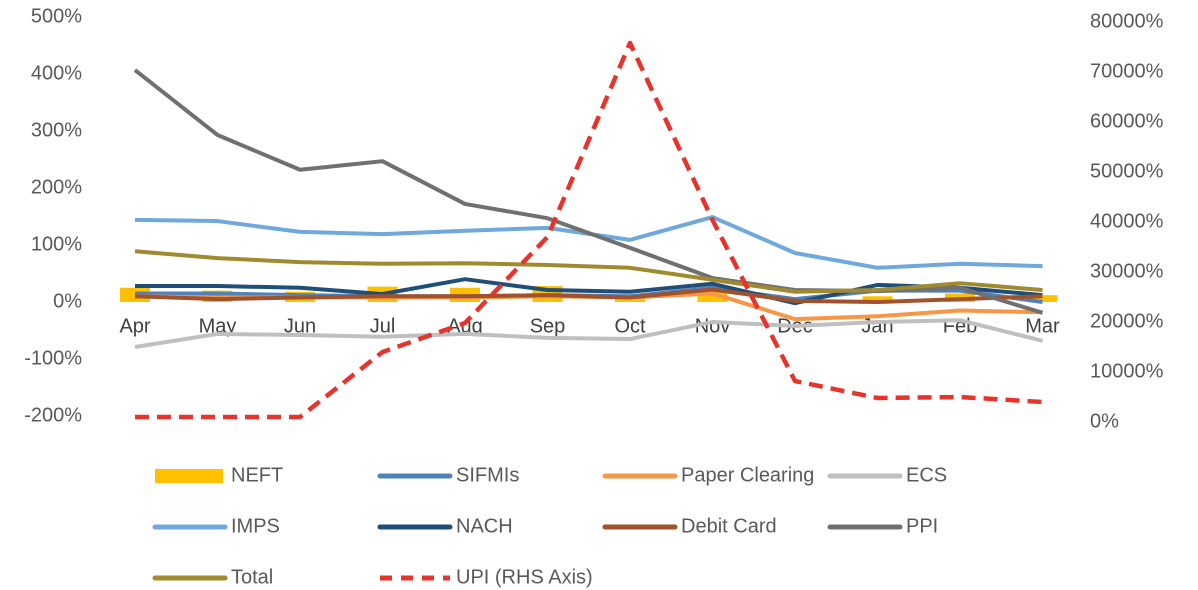  I want to click on x-tick-label: Sep, so click(548, 326).